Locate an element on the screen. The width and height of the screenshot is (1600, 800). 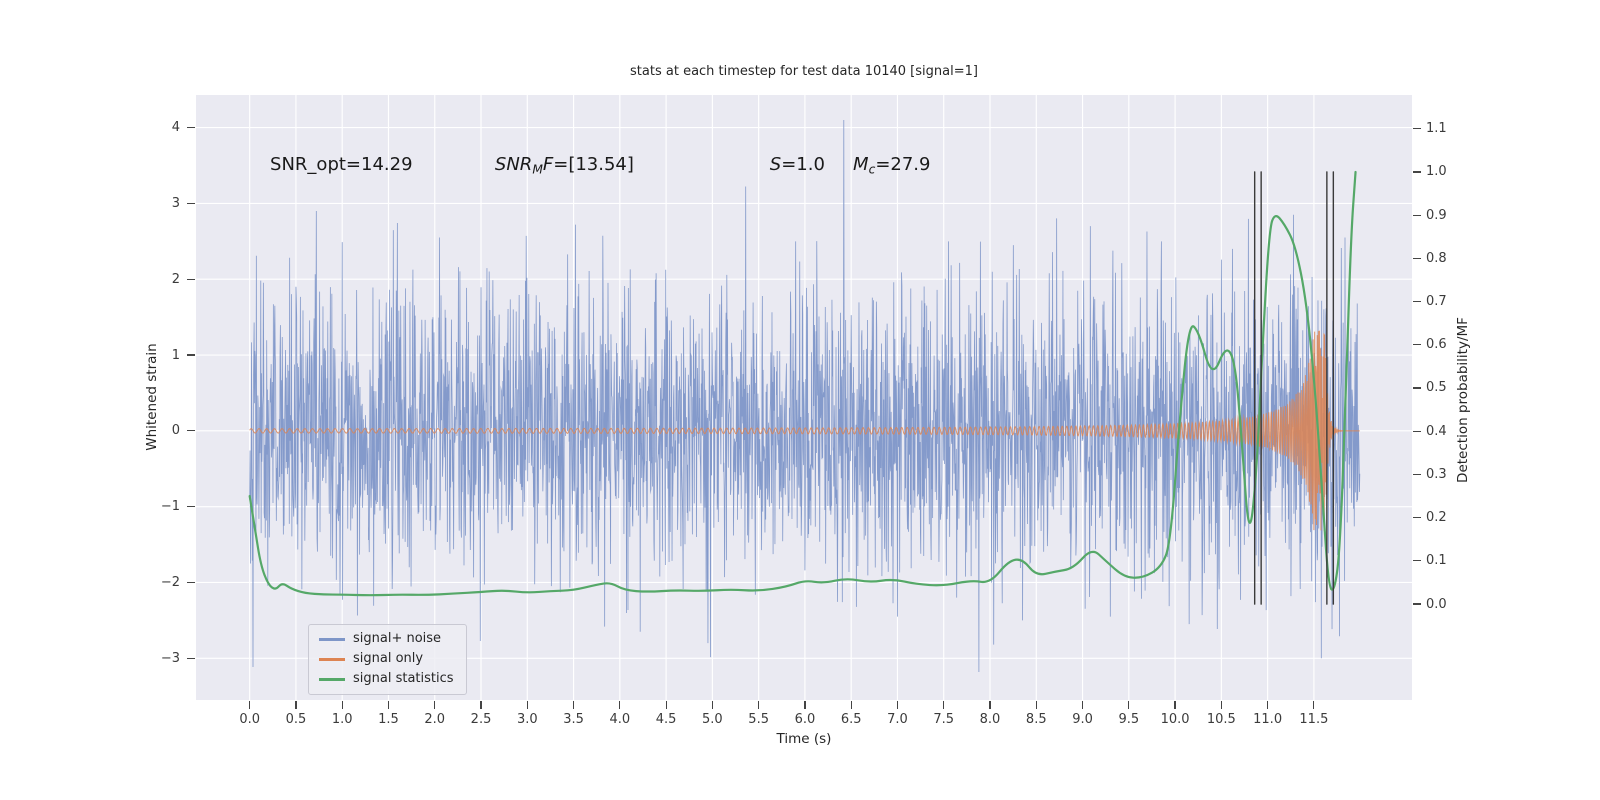
x-tick-label: 10.5 is located at coordinates (1221, 719).